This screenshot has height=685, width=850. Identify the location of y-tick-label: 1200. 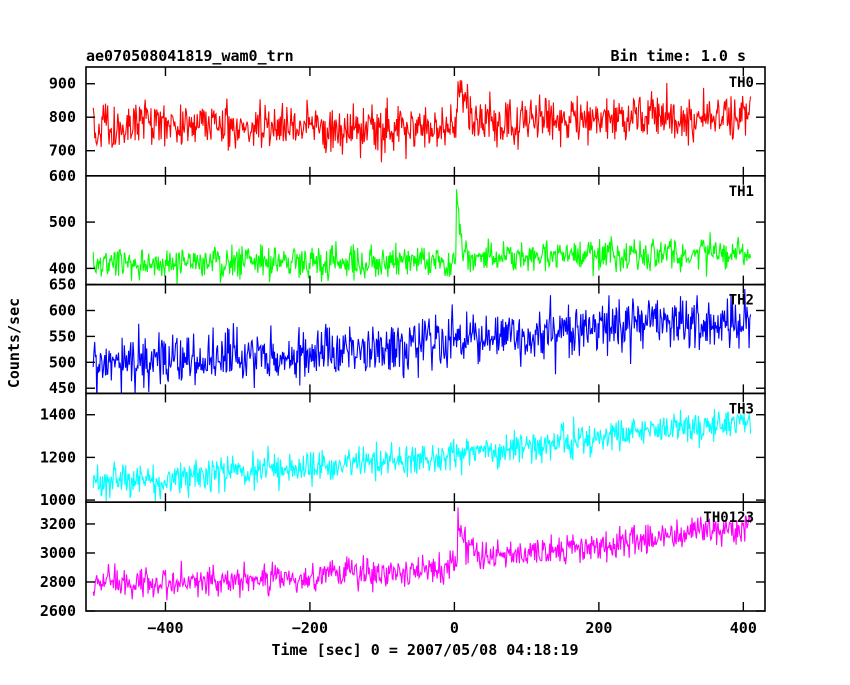
(58, 457).